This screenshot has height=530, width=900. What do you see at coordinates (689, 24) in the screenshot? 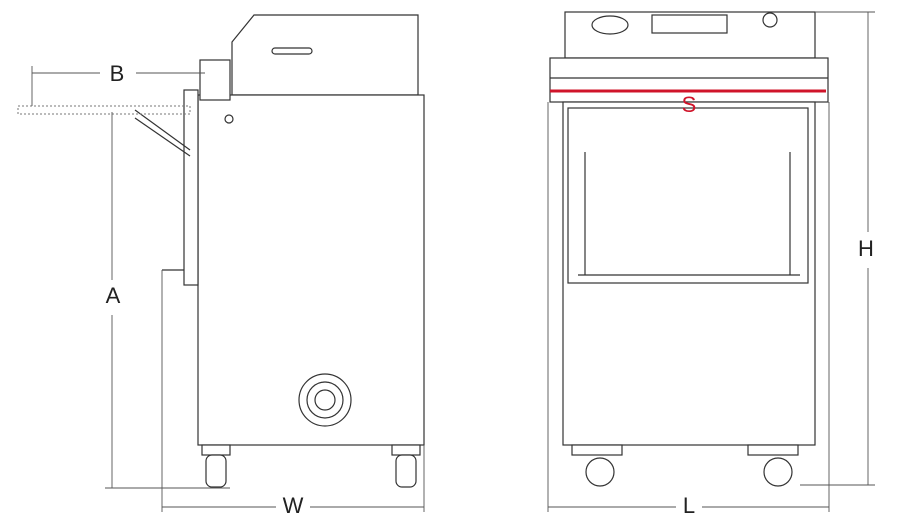
I see `display` at bounding box center [689, 24].